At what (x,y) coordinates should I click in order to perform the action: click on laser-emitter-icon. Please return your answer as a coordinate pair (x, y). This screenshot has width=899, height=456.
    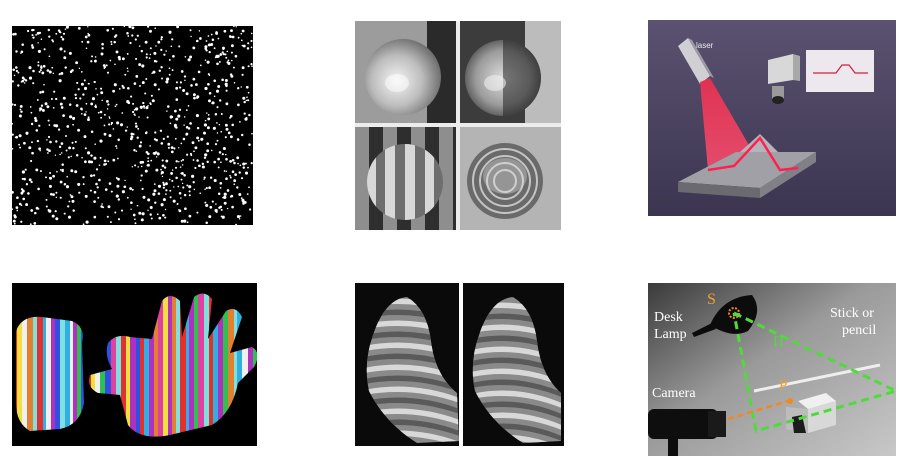
    Looking at the image, I should click on (696, 61).